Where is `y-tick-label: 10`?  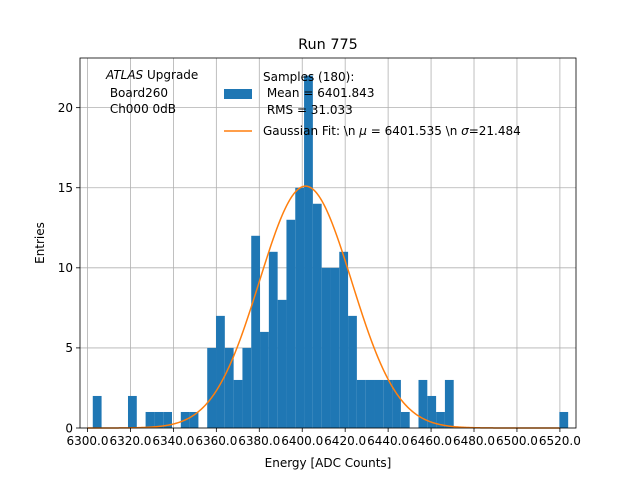
y-tick-label: 10 is located at coordinates (65, 268).